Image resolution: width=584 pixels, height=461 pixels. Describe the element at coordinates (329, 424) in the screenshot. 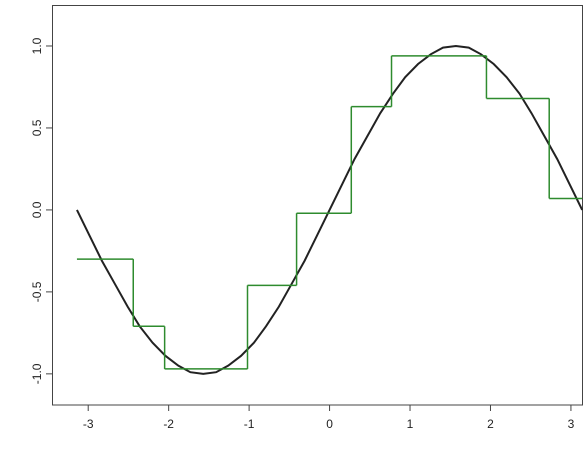

I see `x-tick-label: 0` at that location.